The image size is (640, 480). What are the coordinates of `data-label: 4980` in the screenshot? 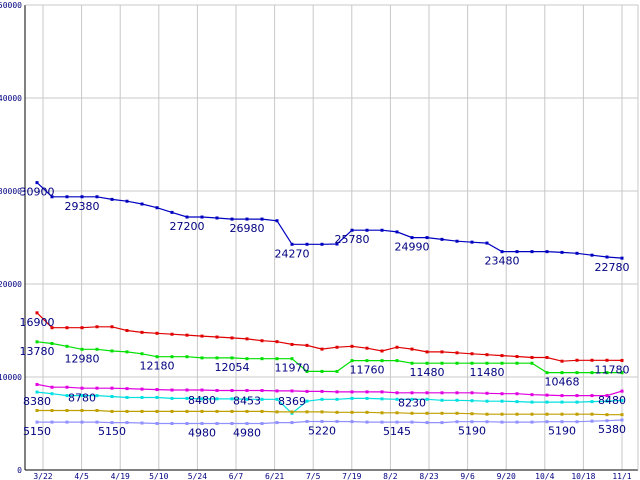 It's located at (202, 433).